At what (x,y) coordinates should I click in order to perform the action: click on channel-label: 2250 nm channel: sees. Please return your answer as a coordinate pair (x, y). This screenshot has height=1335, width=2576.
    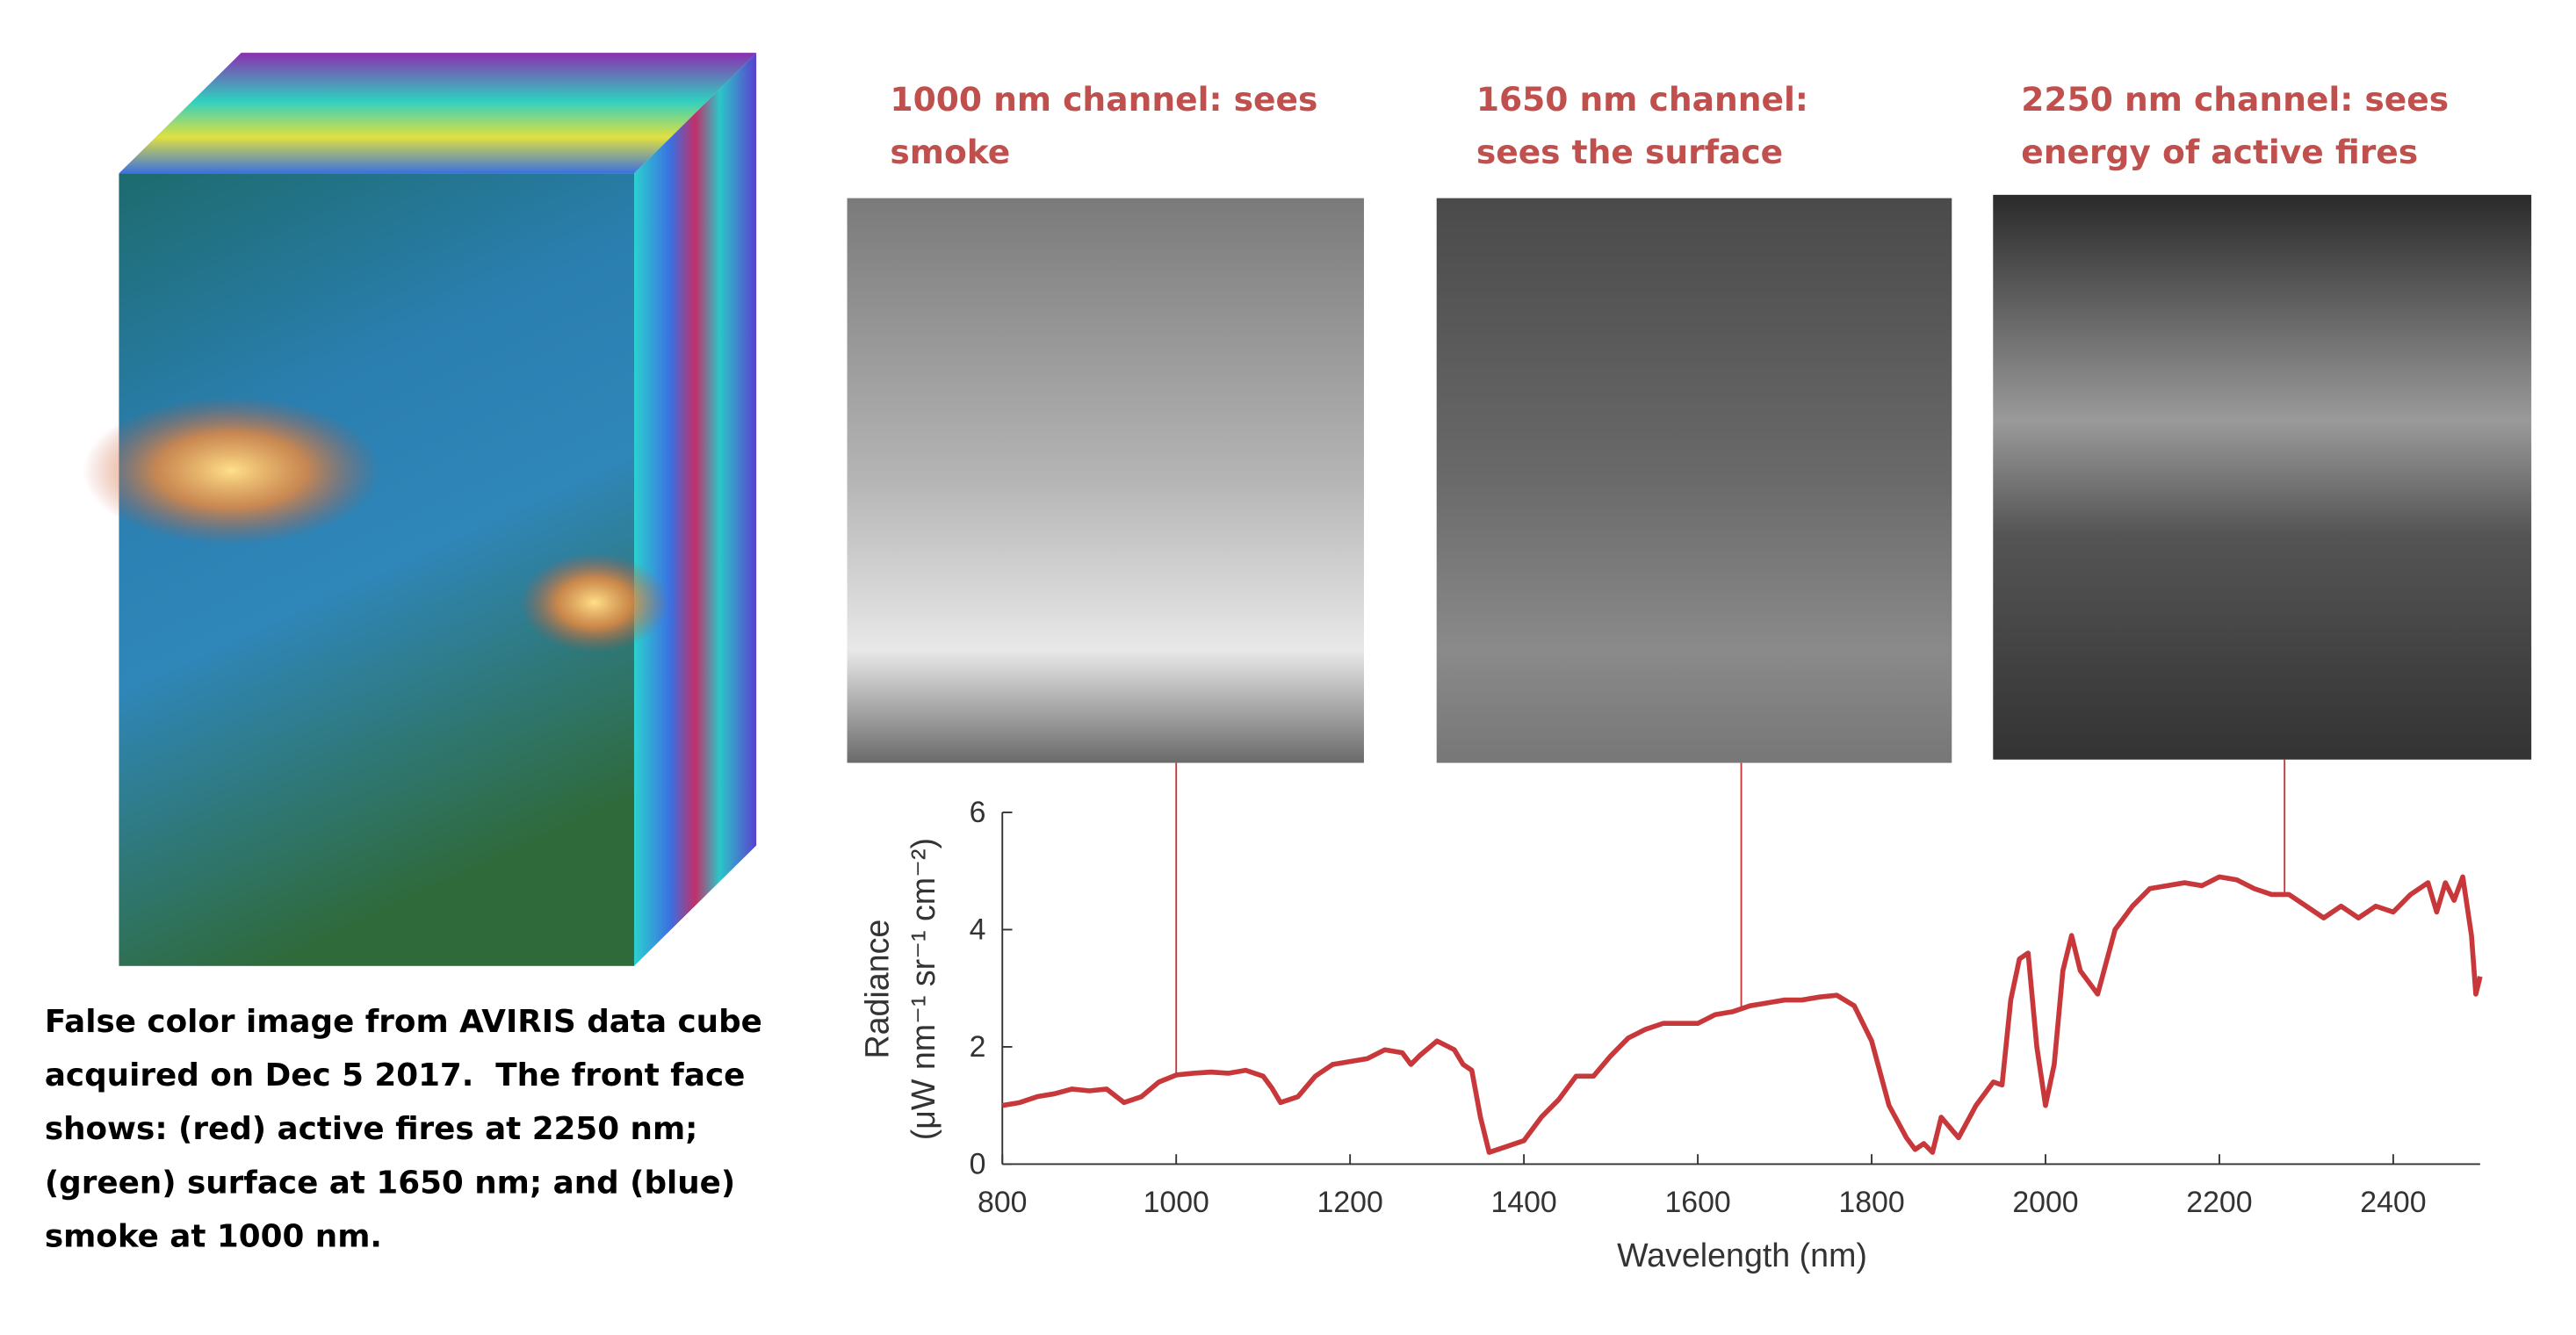
    Looking at the image, I should click on (2235, 99).